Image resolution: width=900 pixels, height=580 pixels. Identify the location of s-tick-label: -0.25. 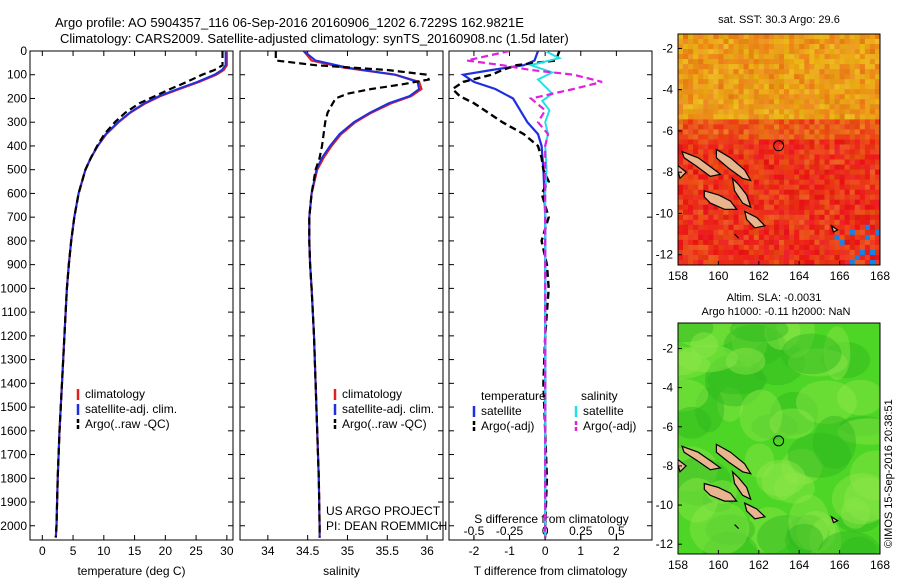
(510, 531).